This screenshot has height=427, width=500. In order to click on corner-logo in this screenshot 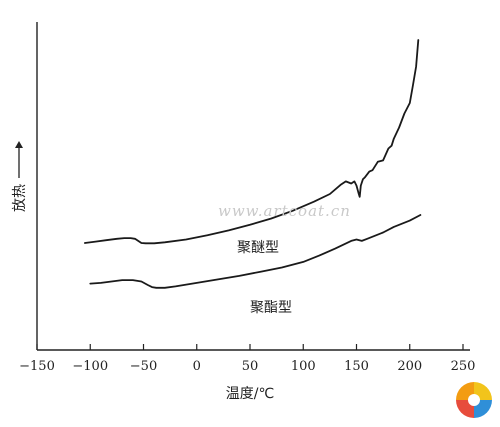, I will do `click(474, 400)`.